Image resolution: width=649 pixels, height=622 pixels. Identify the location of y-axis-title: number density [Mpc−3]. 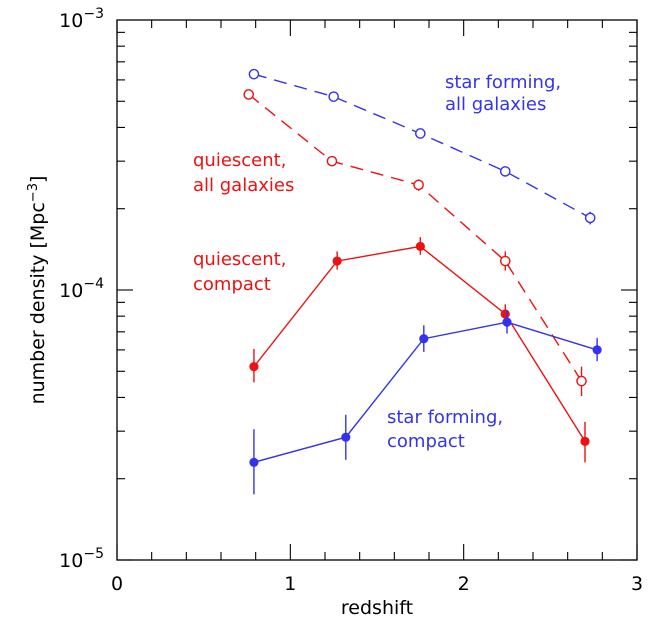
(37, 290).